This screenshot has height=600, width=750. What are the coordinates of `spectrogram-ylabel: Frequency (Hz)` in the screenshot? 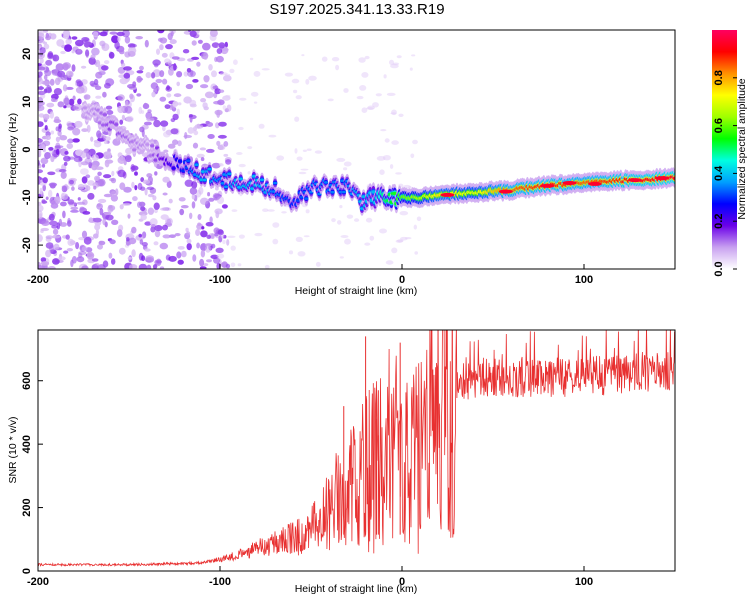 It's located at (13, 149).